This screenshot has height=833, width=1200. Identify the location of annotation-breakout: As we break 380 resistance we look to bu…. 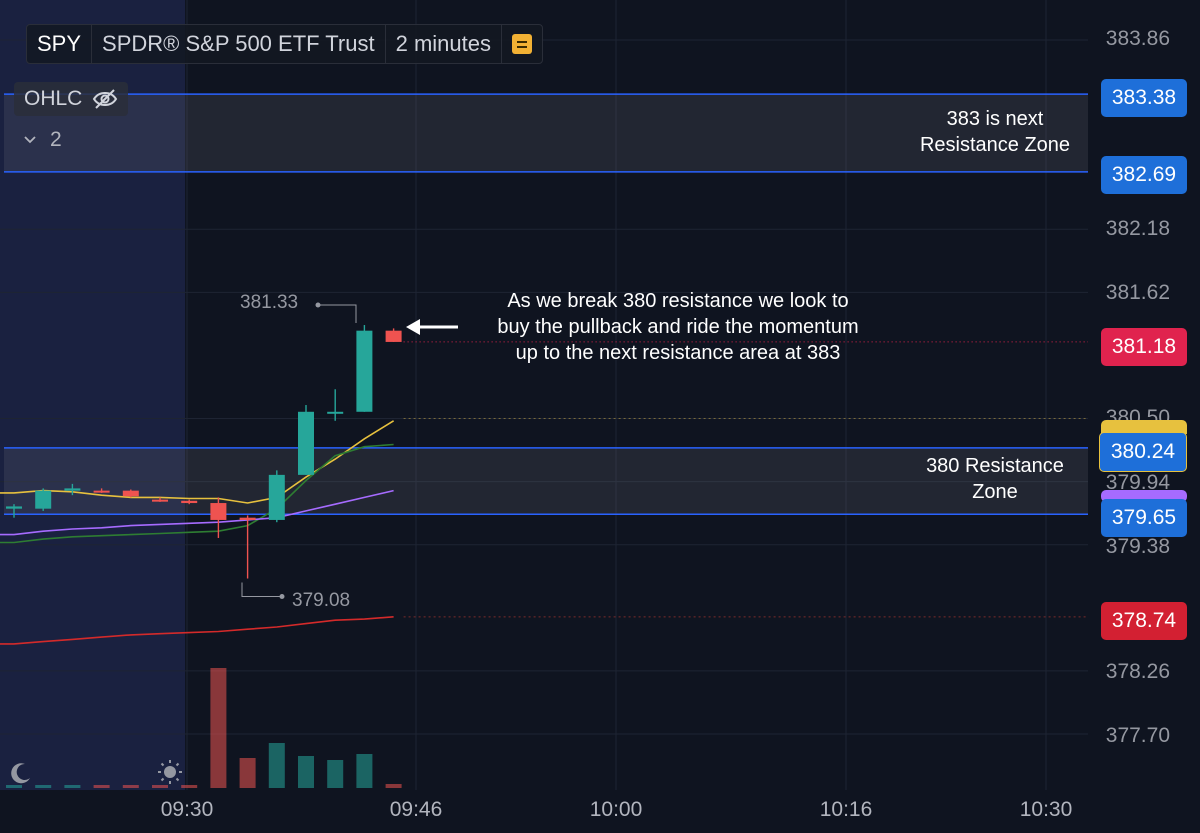
(678, 327).